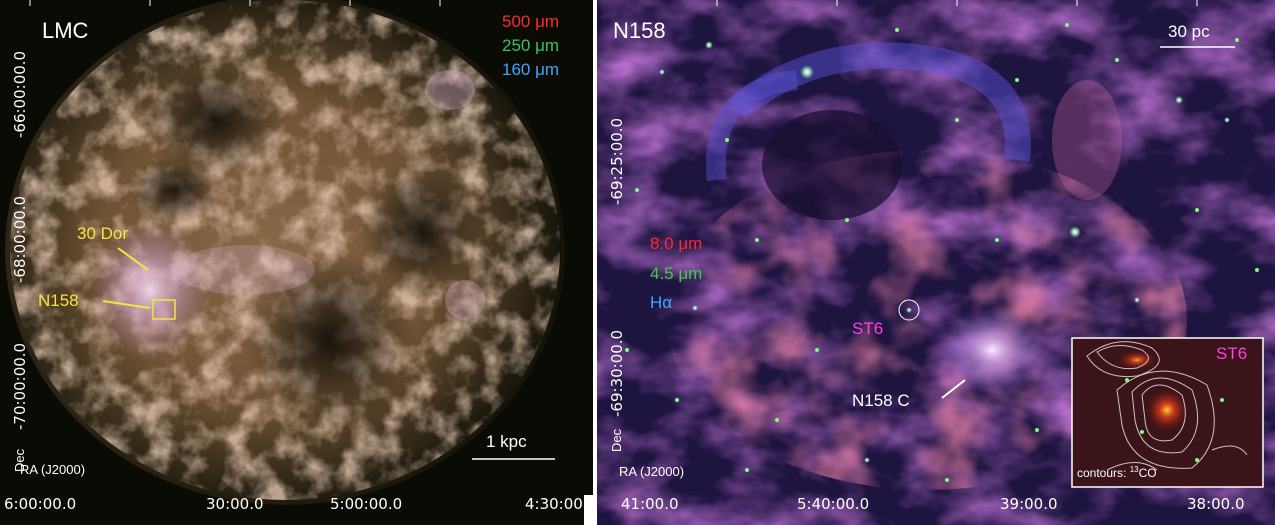  Describe the element at coordinates (40, 504) in the screenshot. I see `lmc-ra-tick-6h: 6:00:00.0` at that location.